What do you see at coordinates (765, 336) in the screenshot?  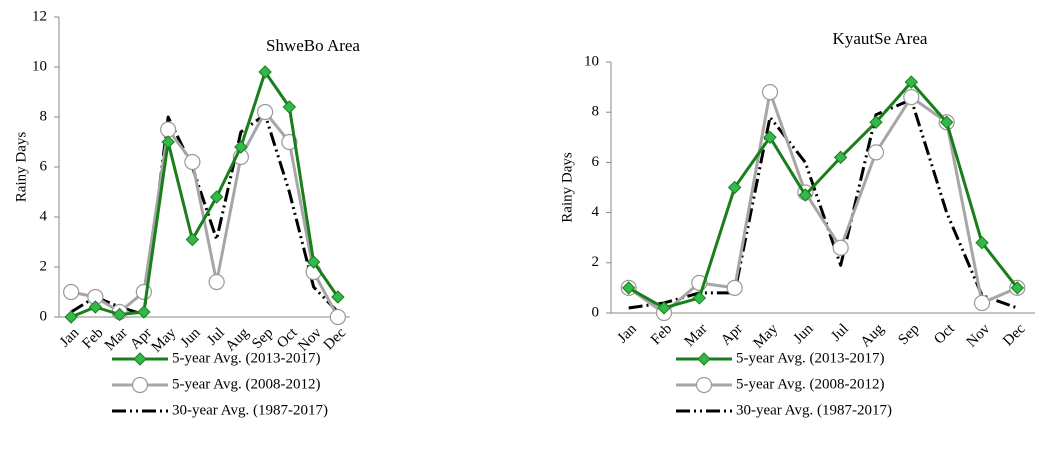 I see `x-tick-label: May` at bounding box center [765, 336].